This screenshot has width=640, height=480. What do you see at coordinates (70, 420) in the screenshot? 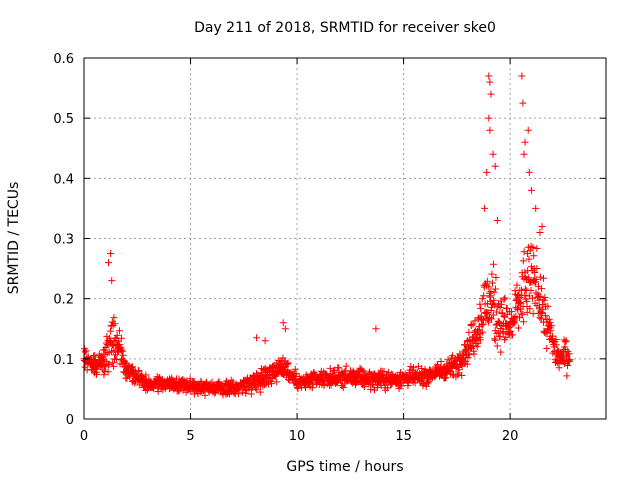
I see `y-tick-label: 0` at bounding box center [70, 420].